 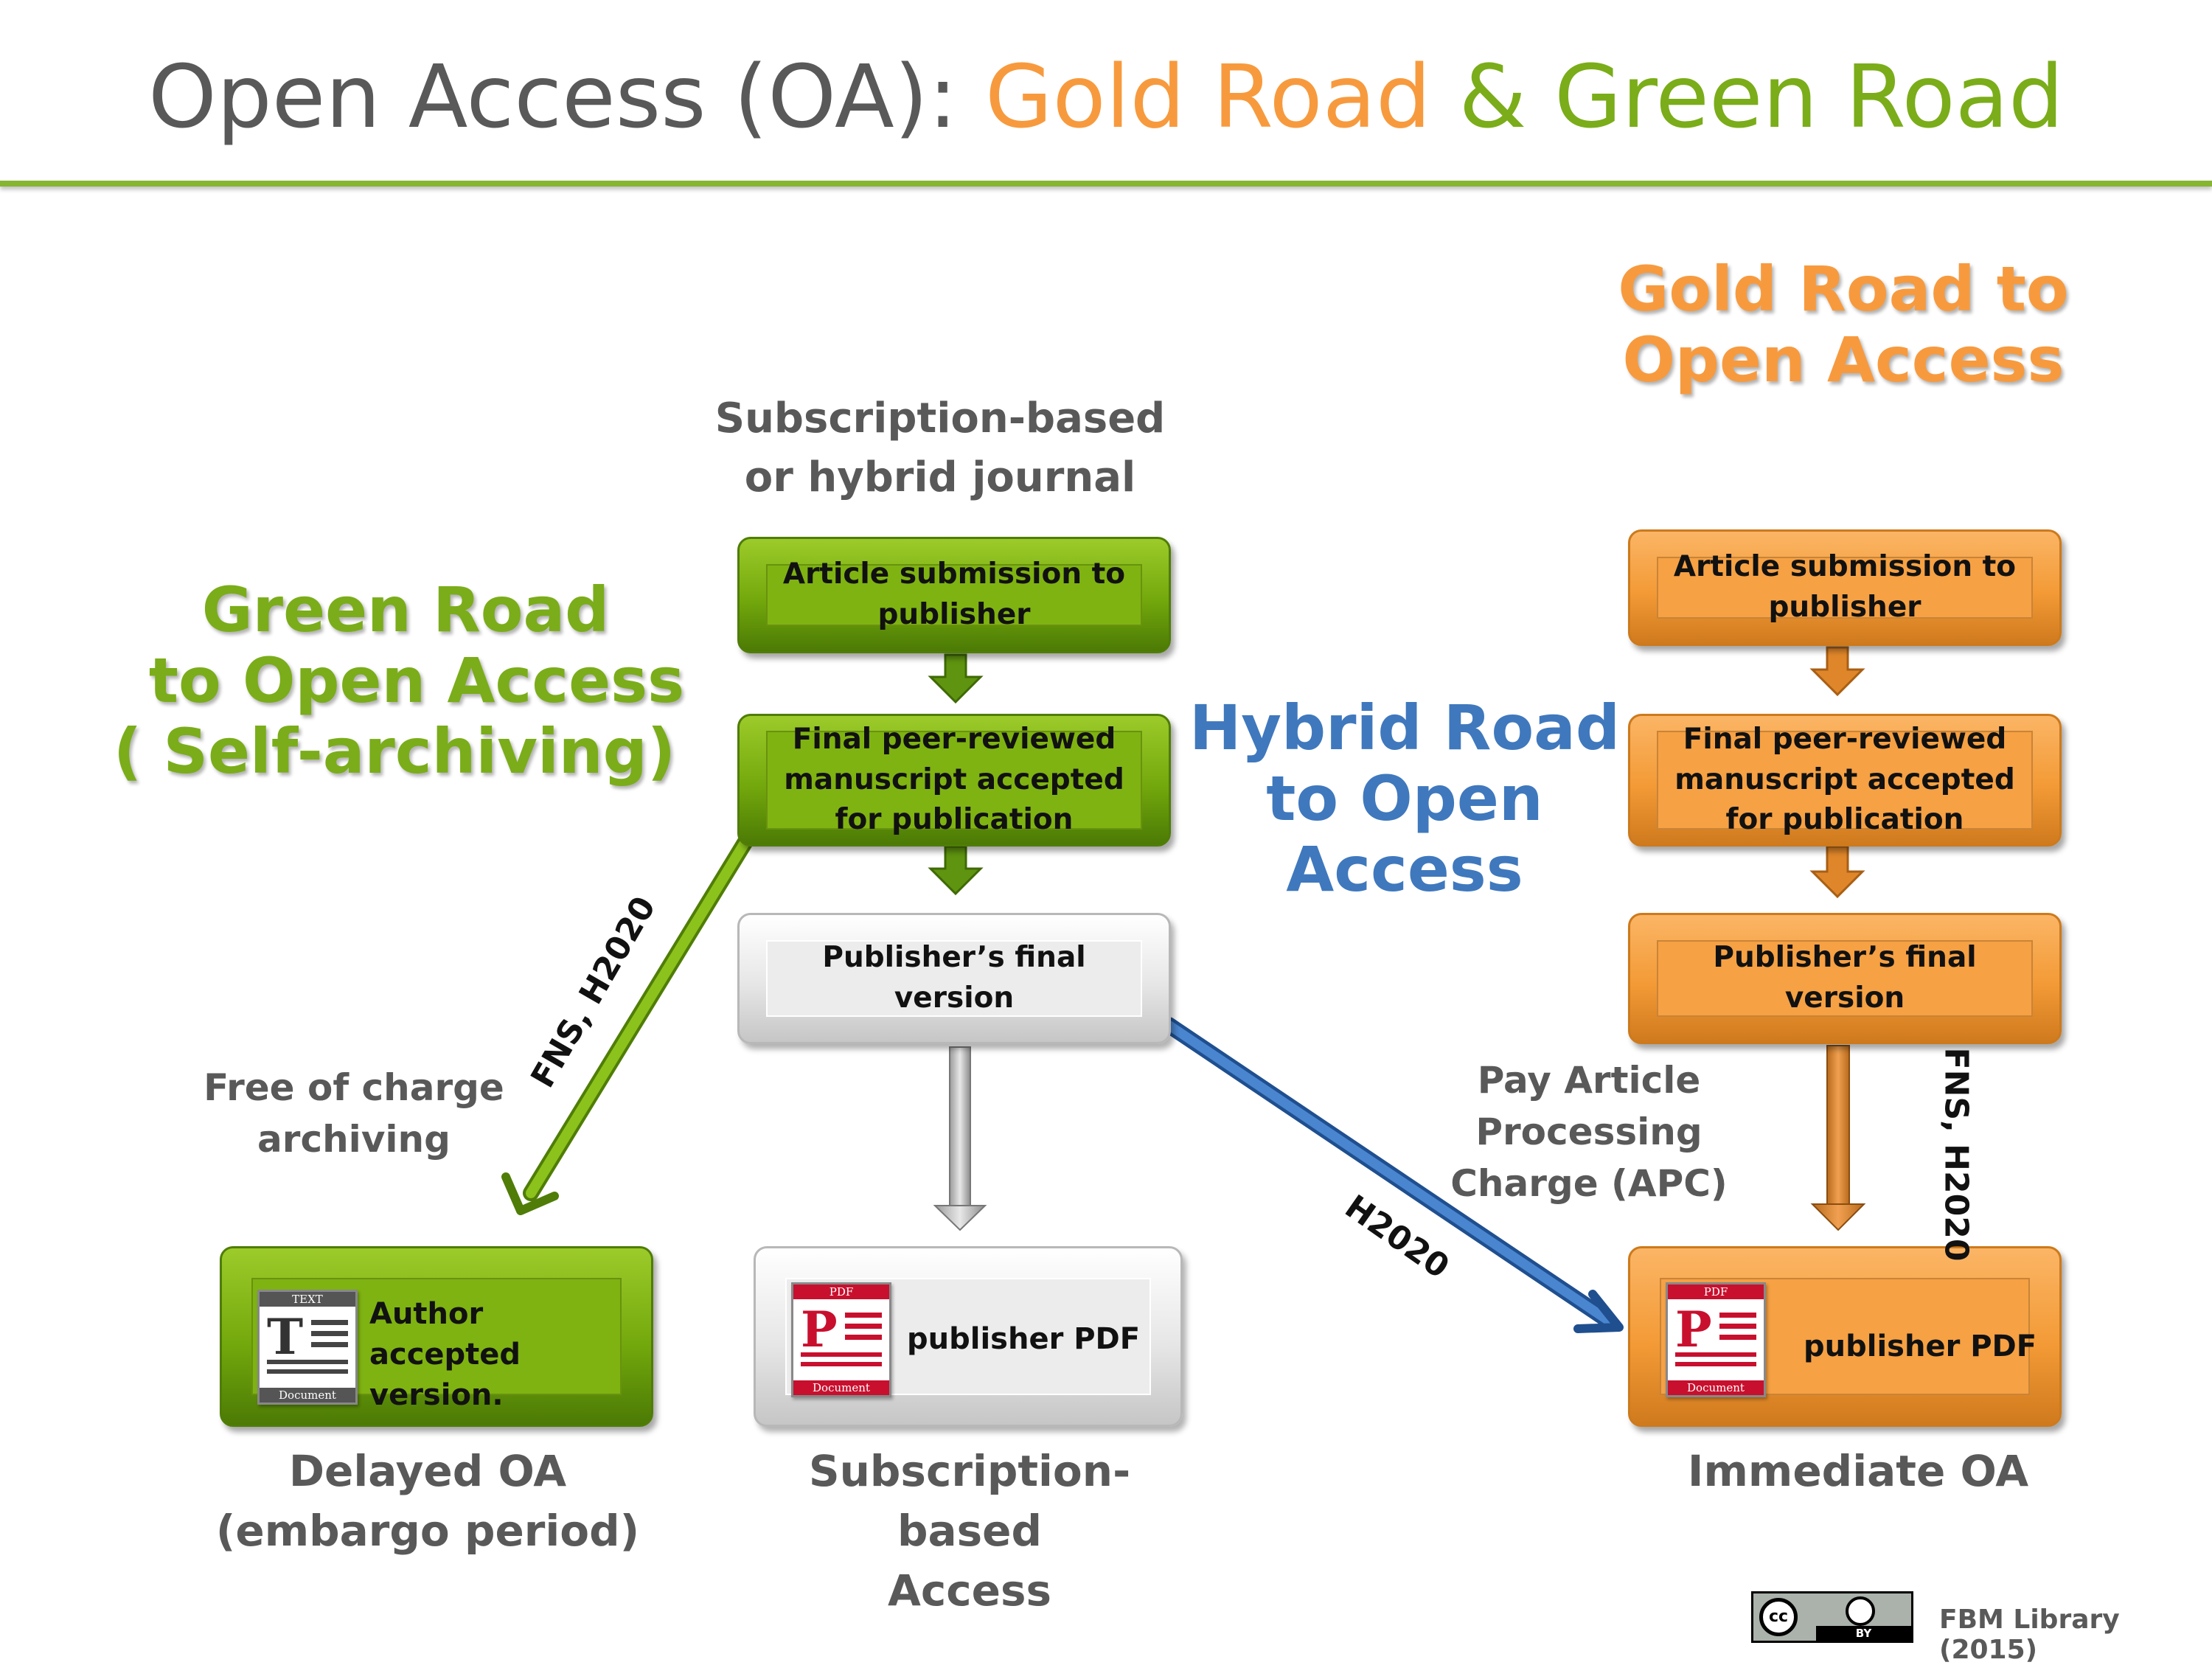 I want to click on journal-label-line-1: Subscription-based, so click(x=940, y=418).